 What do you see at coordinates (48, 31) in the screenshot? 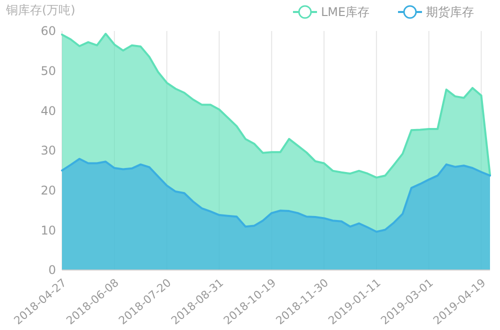
I see `y-tick-label: 60` at bounding box center [48, 31].